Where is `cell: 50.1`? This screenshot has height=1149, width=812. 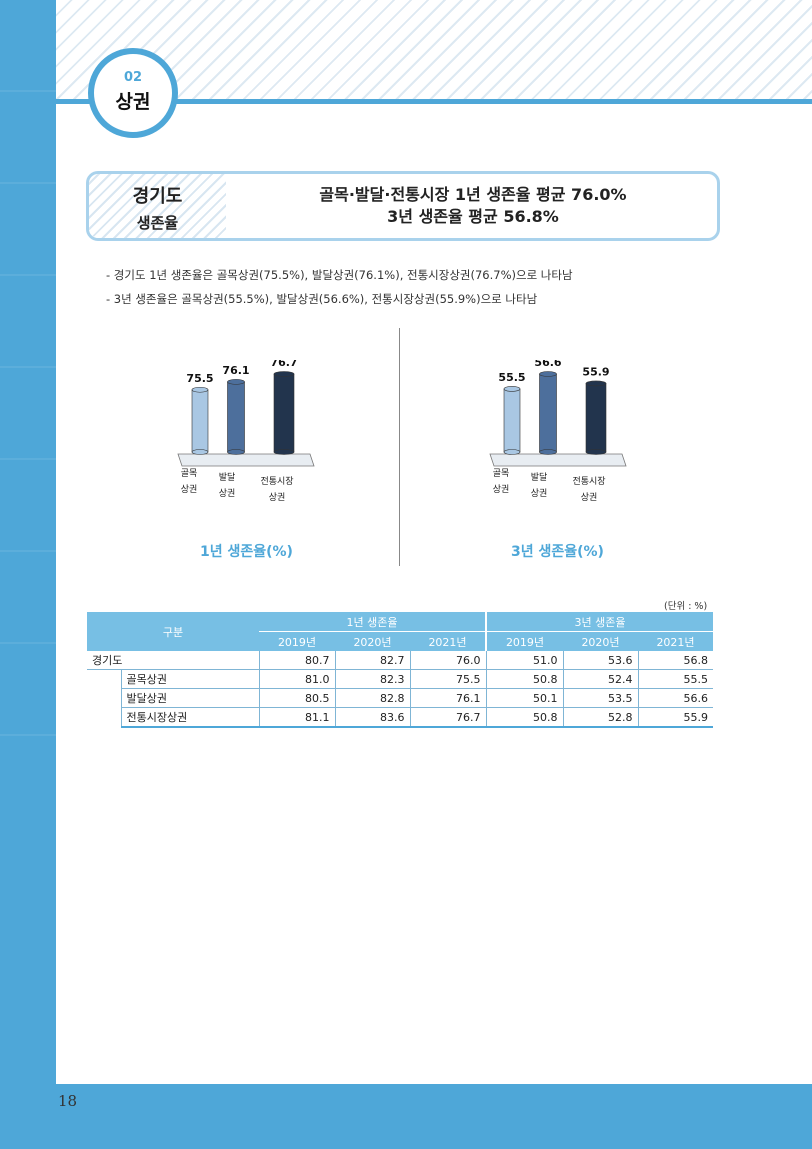
cell: 50.1 is located at coordinates (524, 698).